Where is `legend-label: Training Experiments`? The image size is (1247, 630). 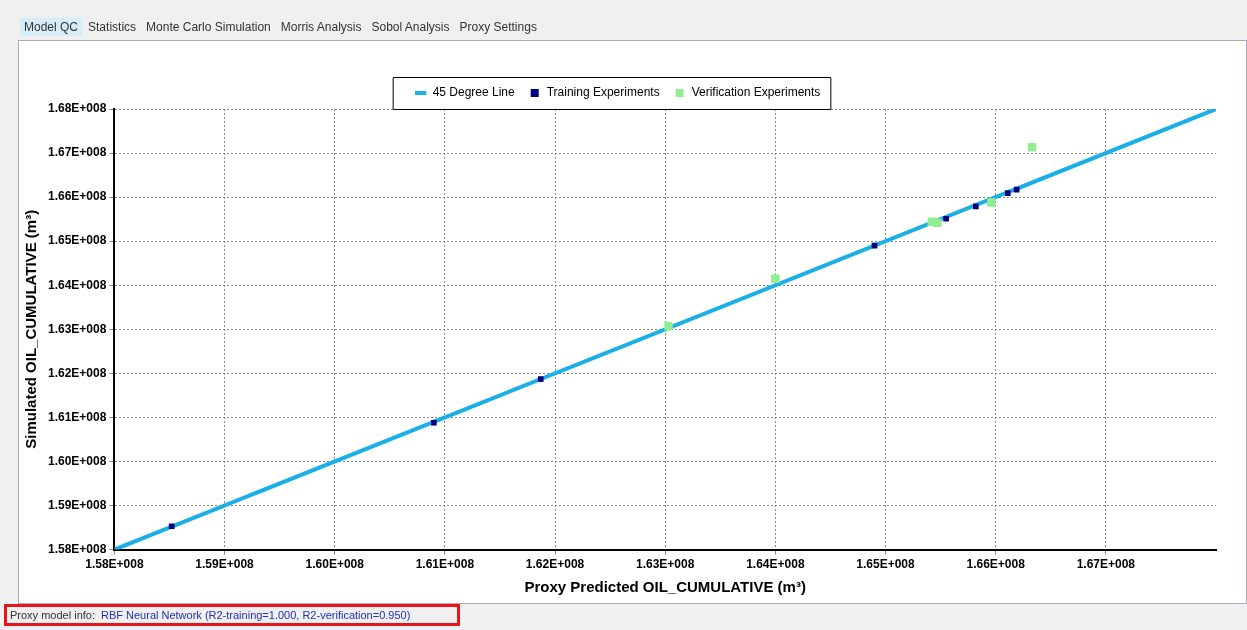 legend-label: Training Experiments is located at coordinates (603, 92).